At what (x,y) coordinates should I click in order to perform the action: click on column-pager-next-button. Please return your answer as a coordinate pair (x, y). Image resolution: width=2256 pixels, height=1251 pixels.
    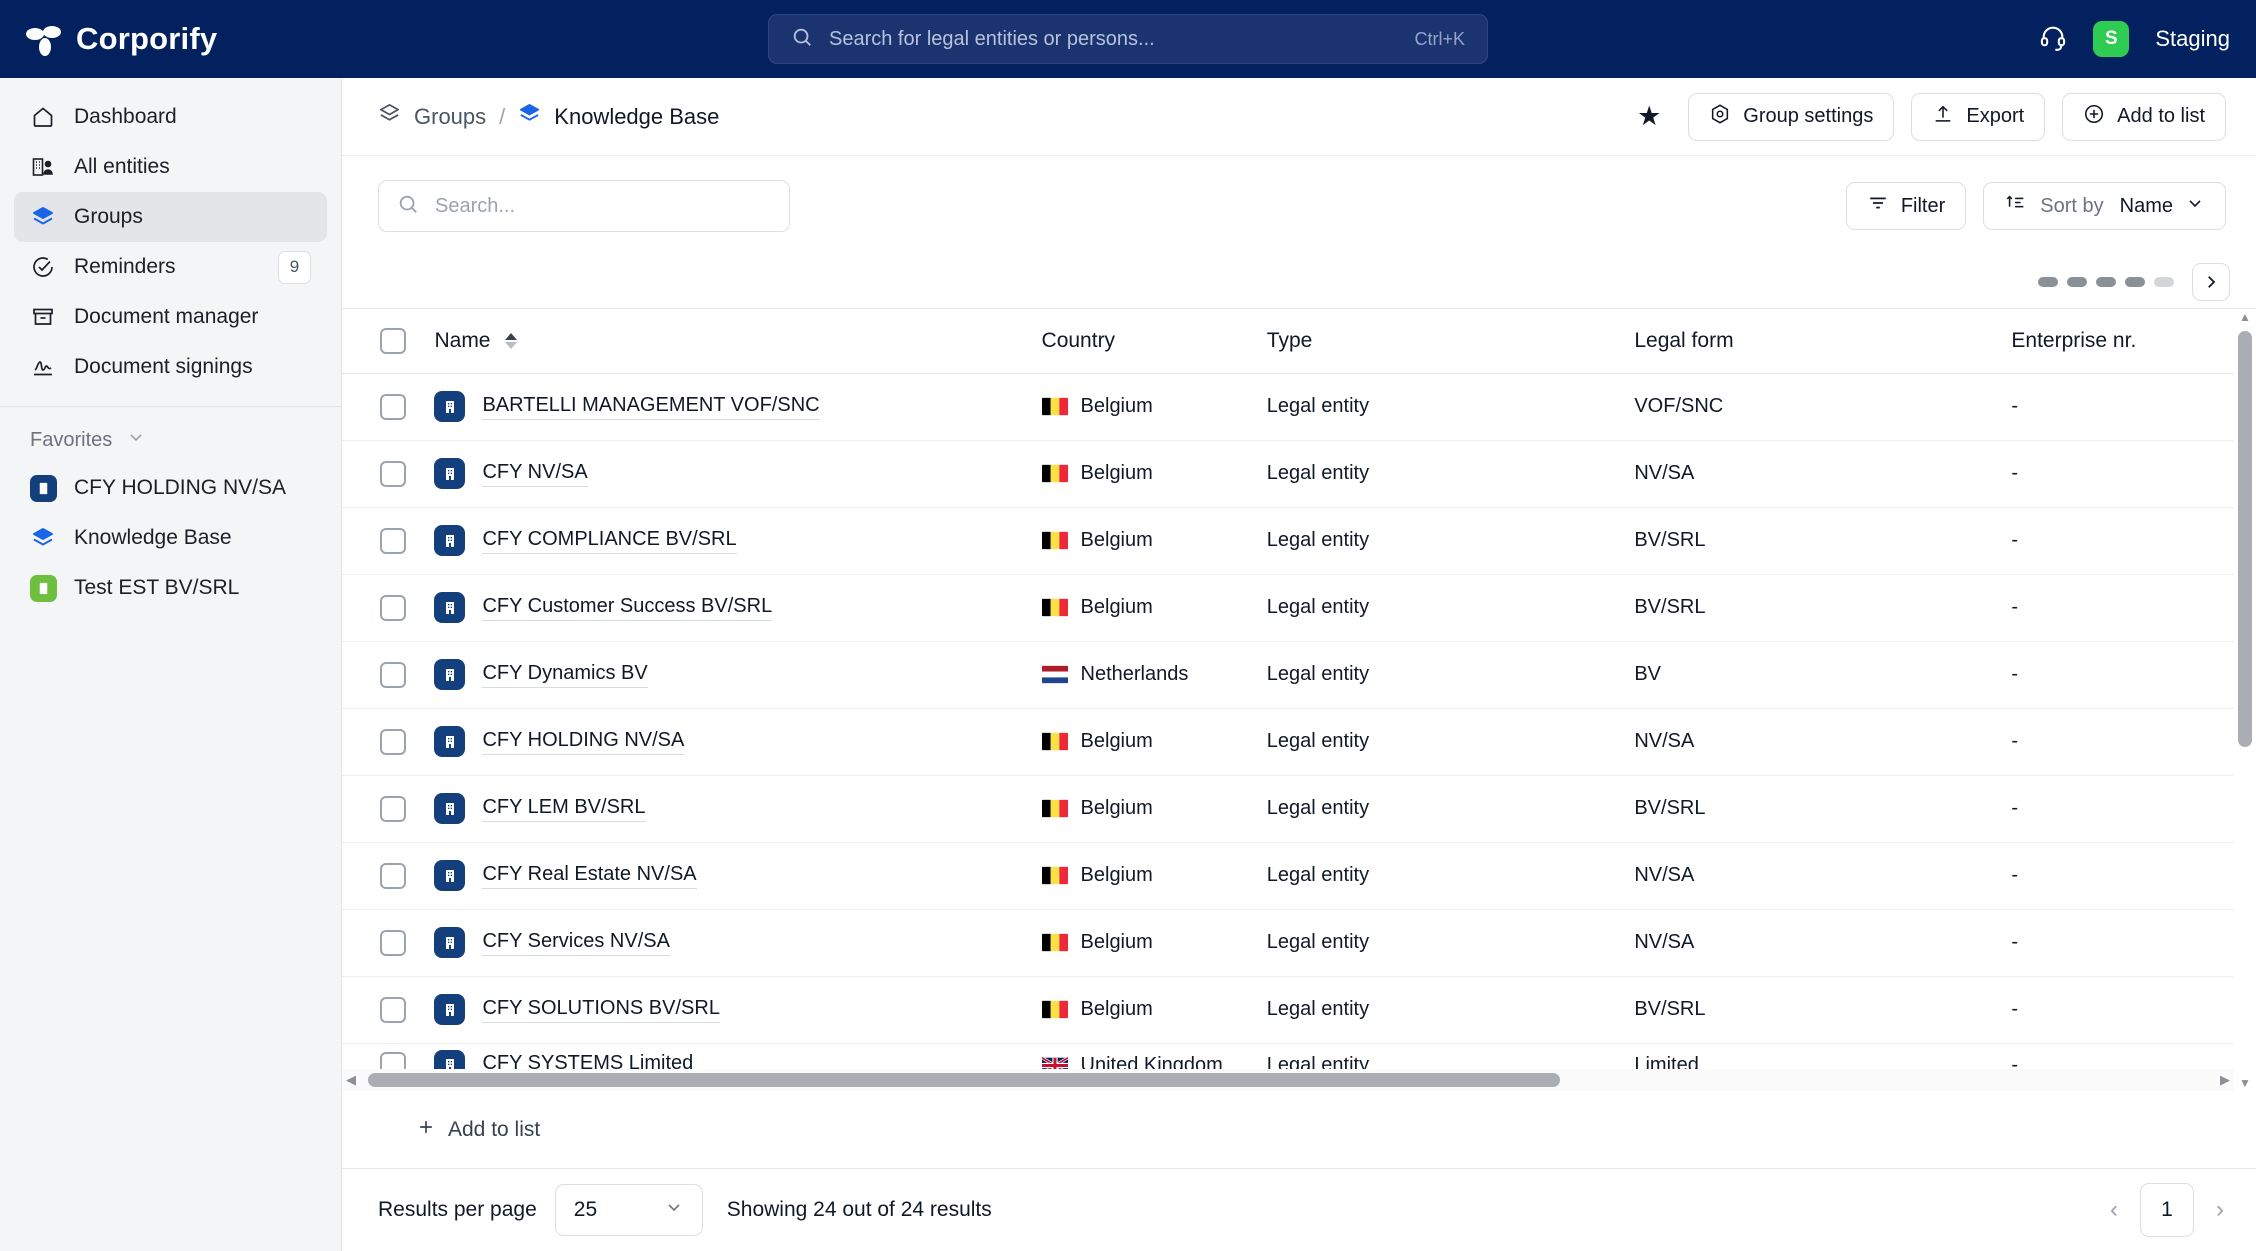
    Looking at the image, I should click on (2211, 282).